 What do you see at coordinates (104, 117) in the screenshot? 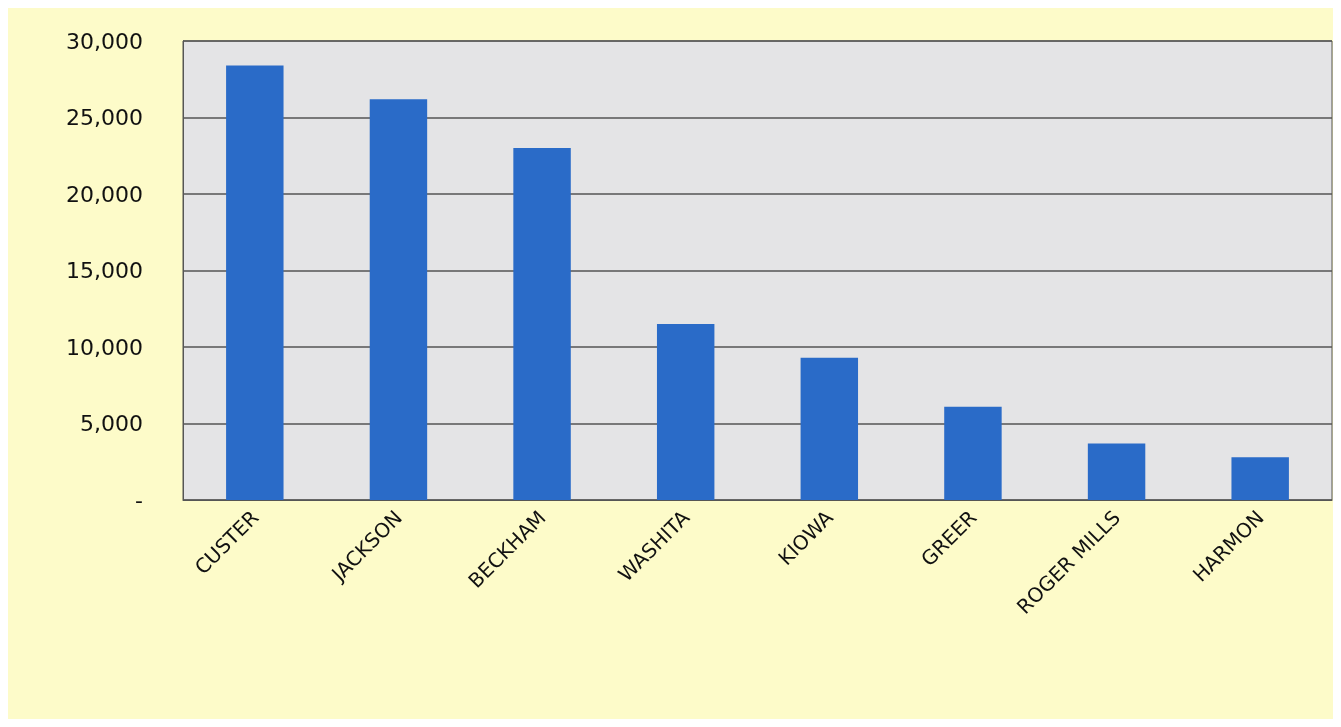
I see `y-tick-label: 25,000` at bounding box center [104, 117].